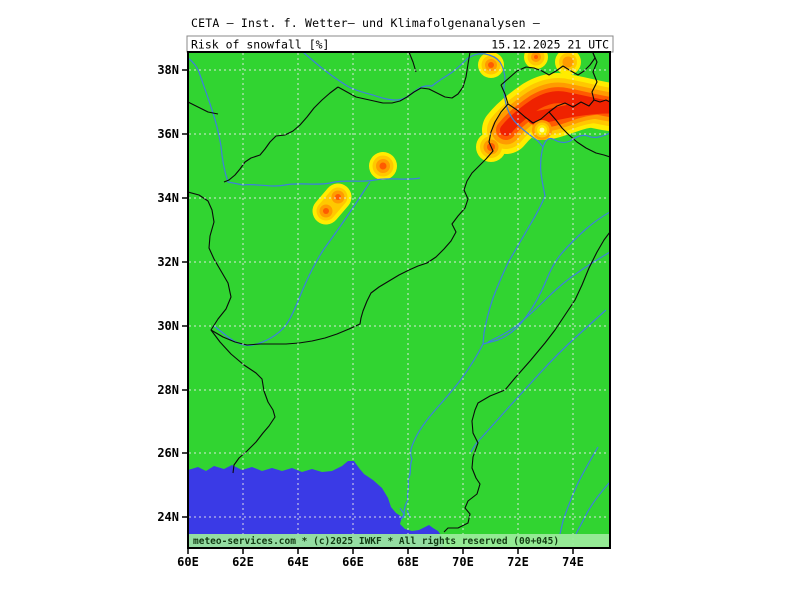 The width and height of the screenshot is (800, 600). What do you see at coordinates (404, 78) in the screenshot?
I see `border-afghanistan-uzbek-tajik` at bounding box center [404, 78].